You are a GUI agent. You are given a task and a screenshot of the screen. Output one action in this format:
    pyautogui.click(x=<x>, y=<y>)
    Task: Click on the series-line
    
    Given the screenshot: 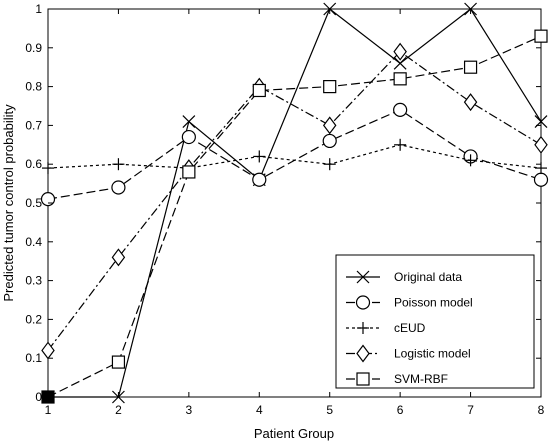 What is the action you would take?
    pyautogui.click(x=294, y=156)
    